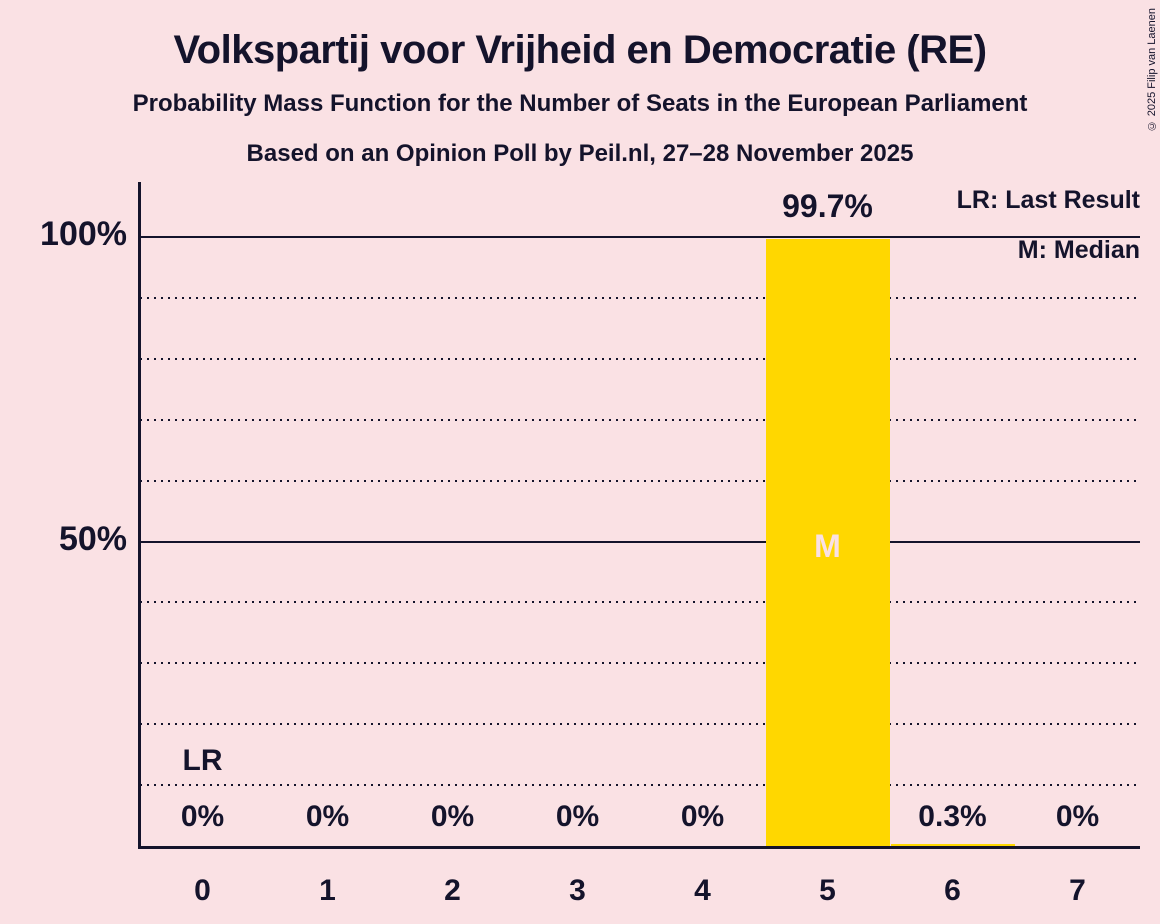 This screenshot has height=924, width=1160. Describe the element at coordinates (327, 890) in the screenshot. I see `seat-label-1: 1` at that location.